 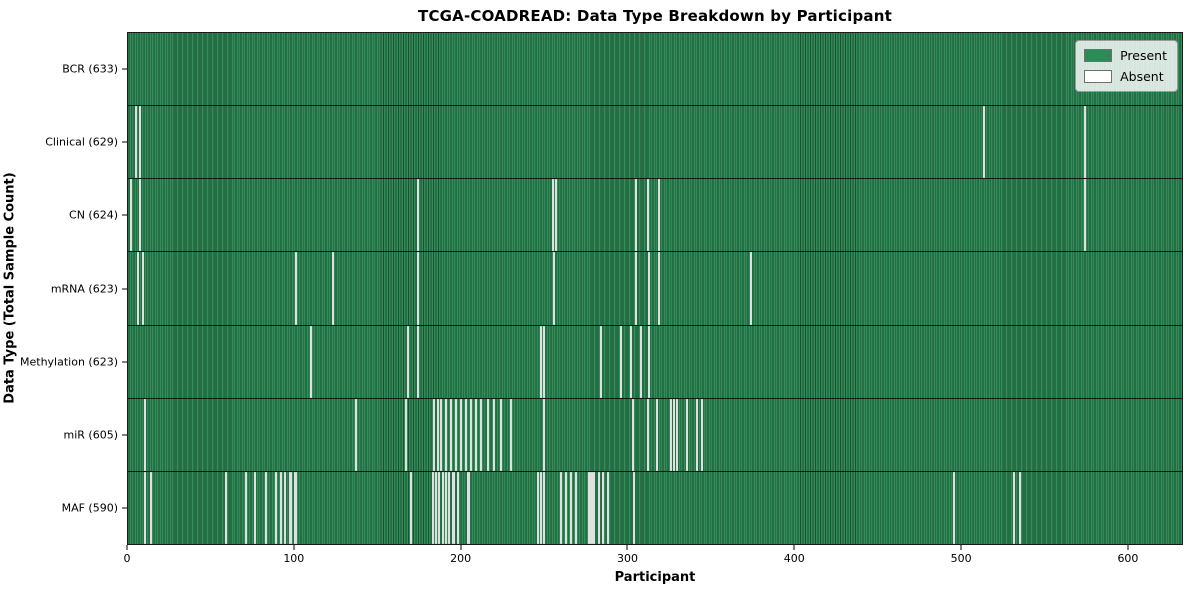 What do you see at coordinates (1143, 55) in the screenshot?
I see `legend-label-present: Present` at bounding box center [1143, 55].